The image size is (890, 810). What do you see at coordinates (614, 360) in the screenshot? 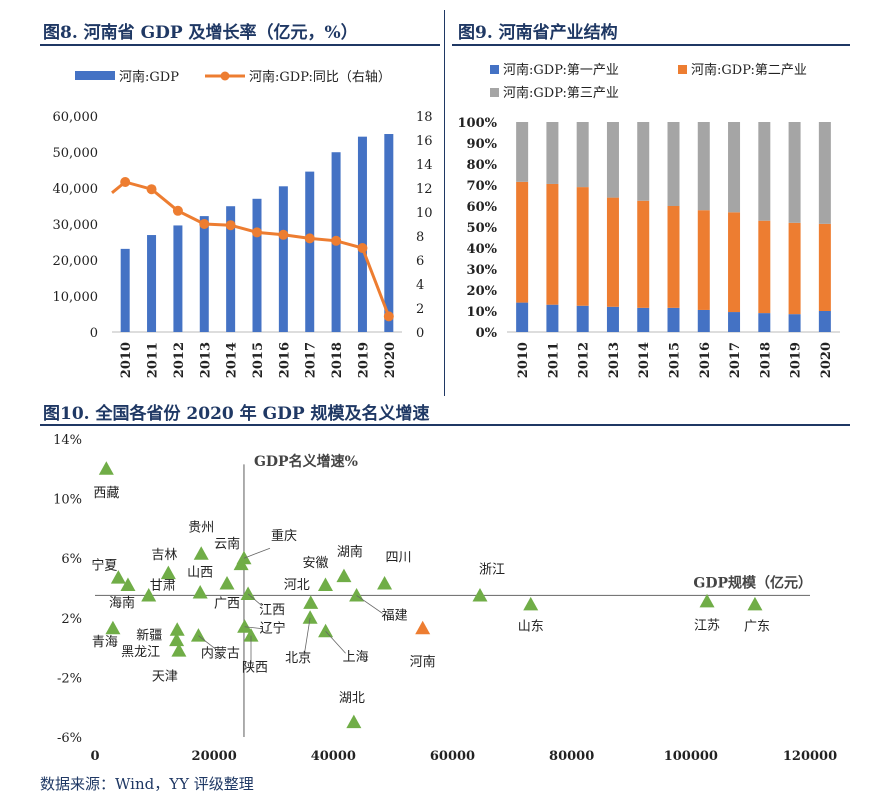
I see `x-tick-label: 2013` at bounding box center [614, 360].